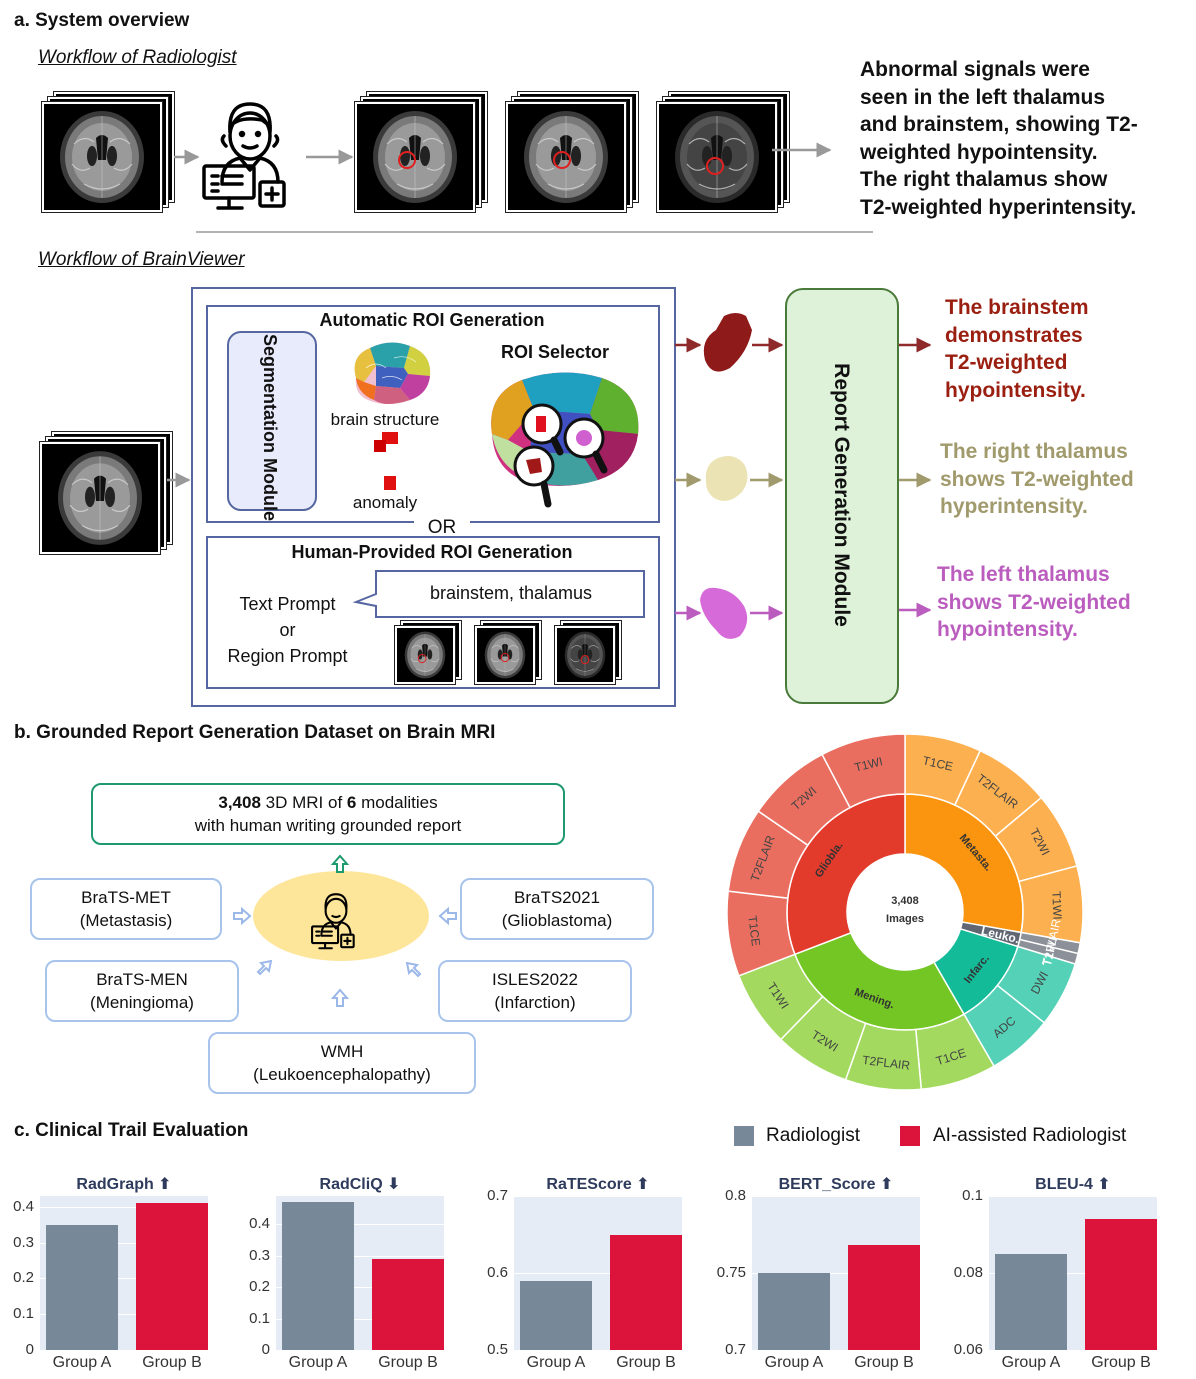 The height and width of the screenshot is (1379, 1196). I want to click on prompt-text: brainstem, thalamus, so click(511, 593).